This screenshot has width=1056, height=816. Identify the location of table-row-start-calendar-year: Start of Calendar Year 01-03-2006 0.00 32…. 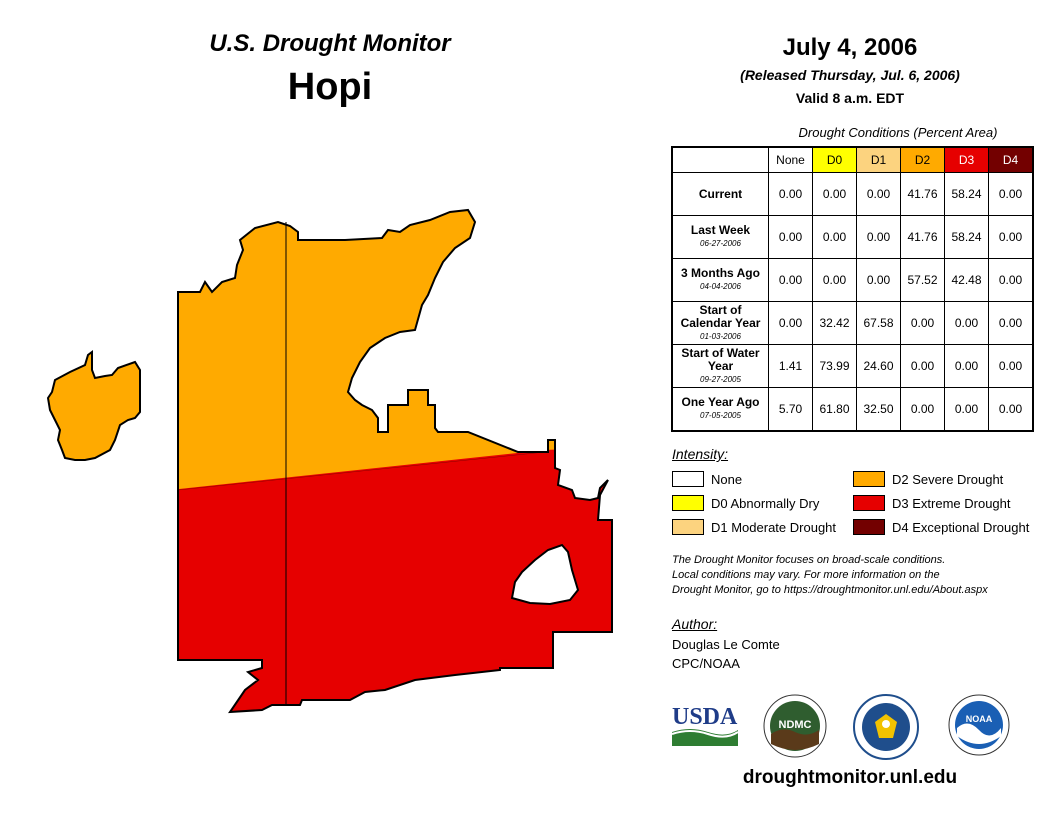
(852, 323).